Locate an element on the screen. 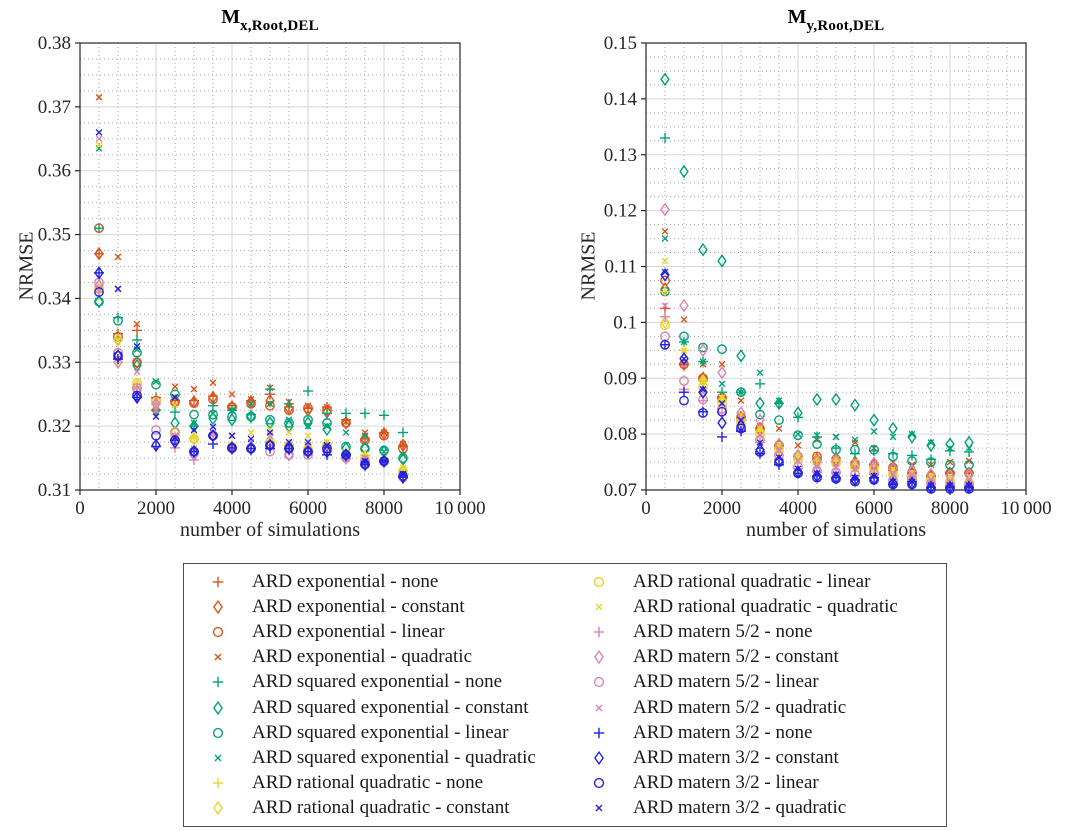 The image size is (1076, 831). y-tick-label: 0.38 is located at coordinates (54, 43).